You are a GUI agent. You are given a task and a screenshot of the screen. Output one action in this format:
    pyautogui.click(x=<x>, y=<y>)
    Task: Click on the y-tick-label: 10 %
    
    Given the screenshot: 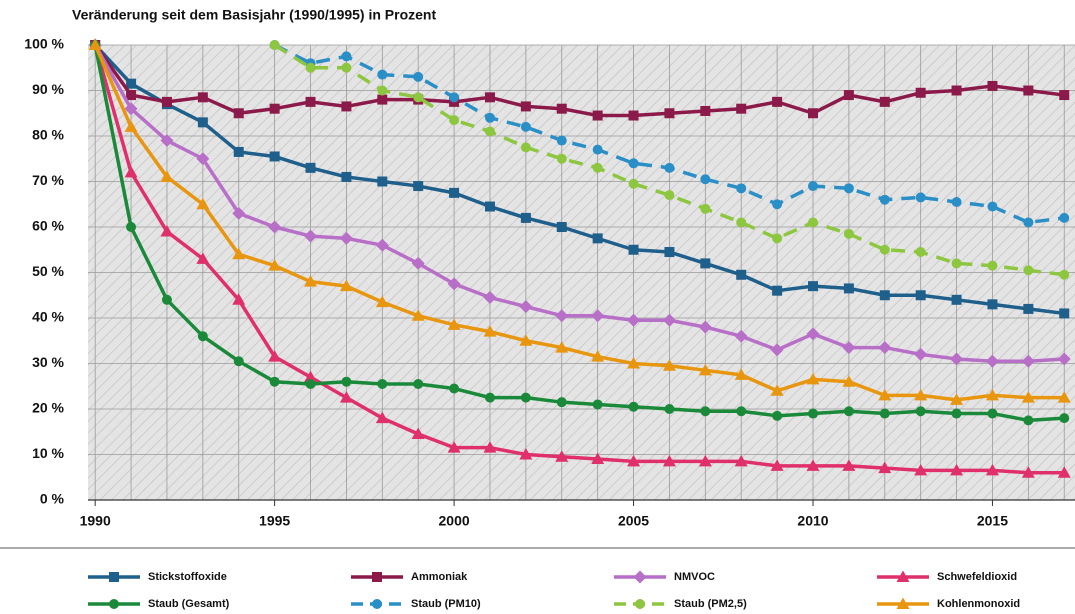 What is the action you would take?
    pyautogui.click(x=48, y=453)
    